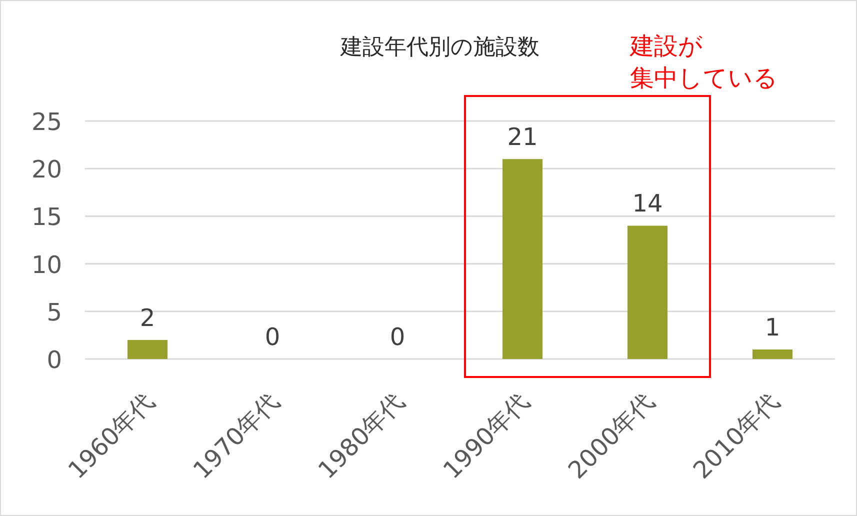 Image resolution: width=857 pixels, height=516 pixels. What do you see at coordinates (647, 204) in the screenshot?
I see `data-label: 14` at bounding box center [647, 204].